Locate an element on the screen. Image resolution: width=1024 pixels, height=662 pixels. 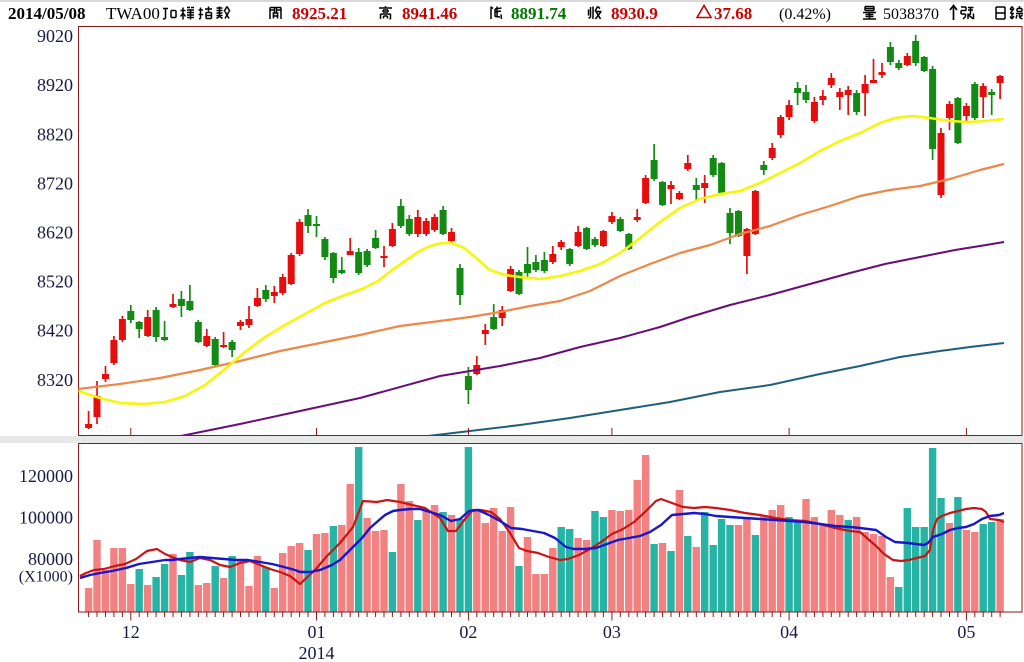
svg-text: 5038370 is located at coordinates (911, 14).